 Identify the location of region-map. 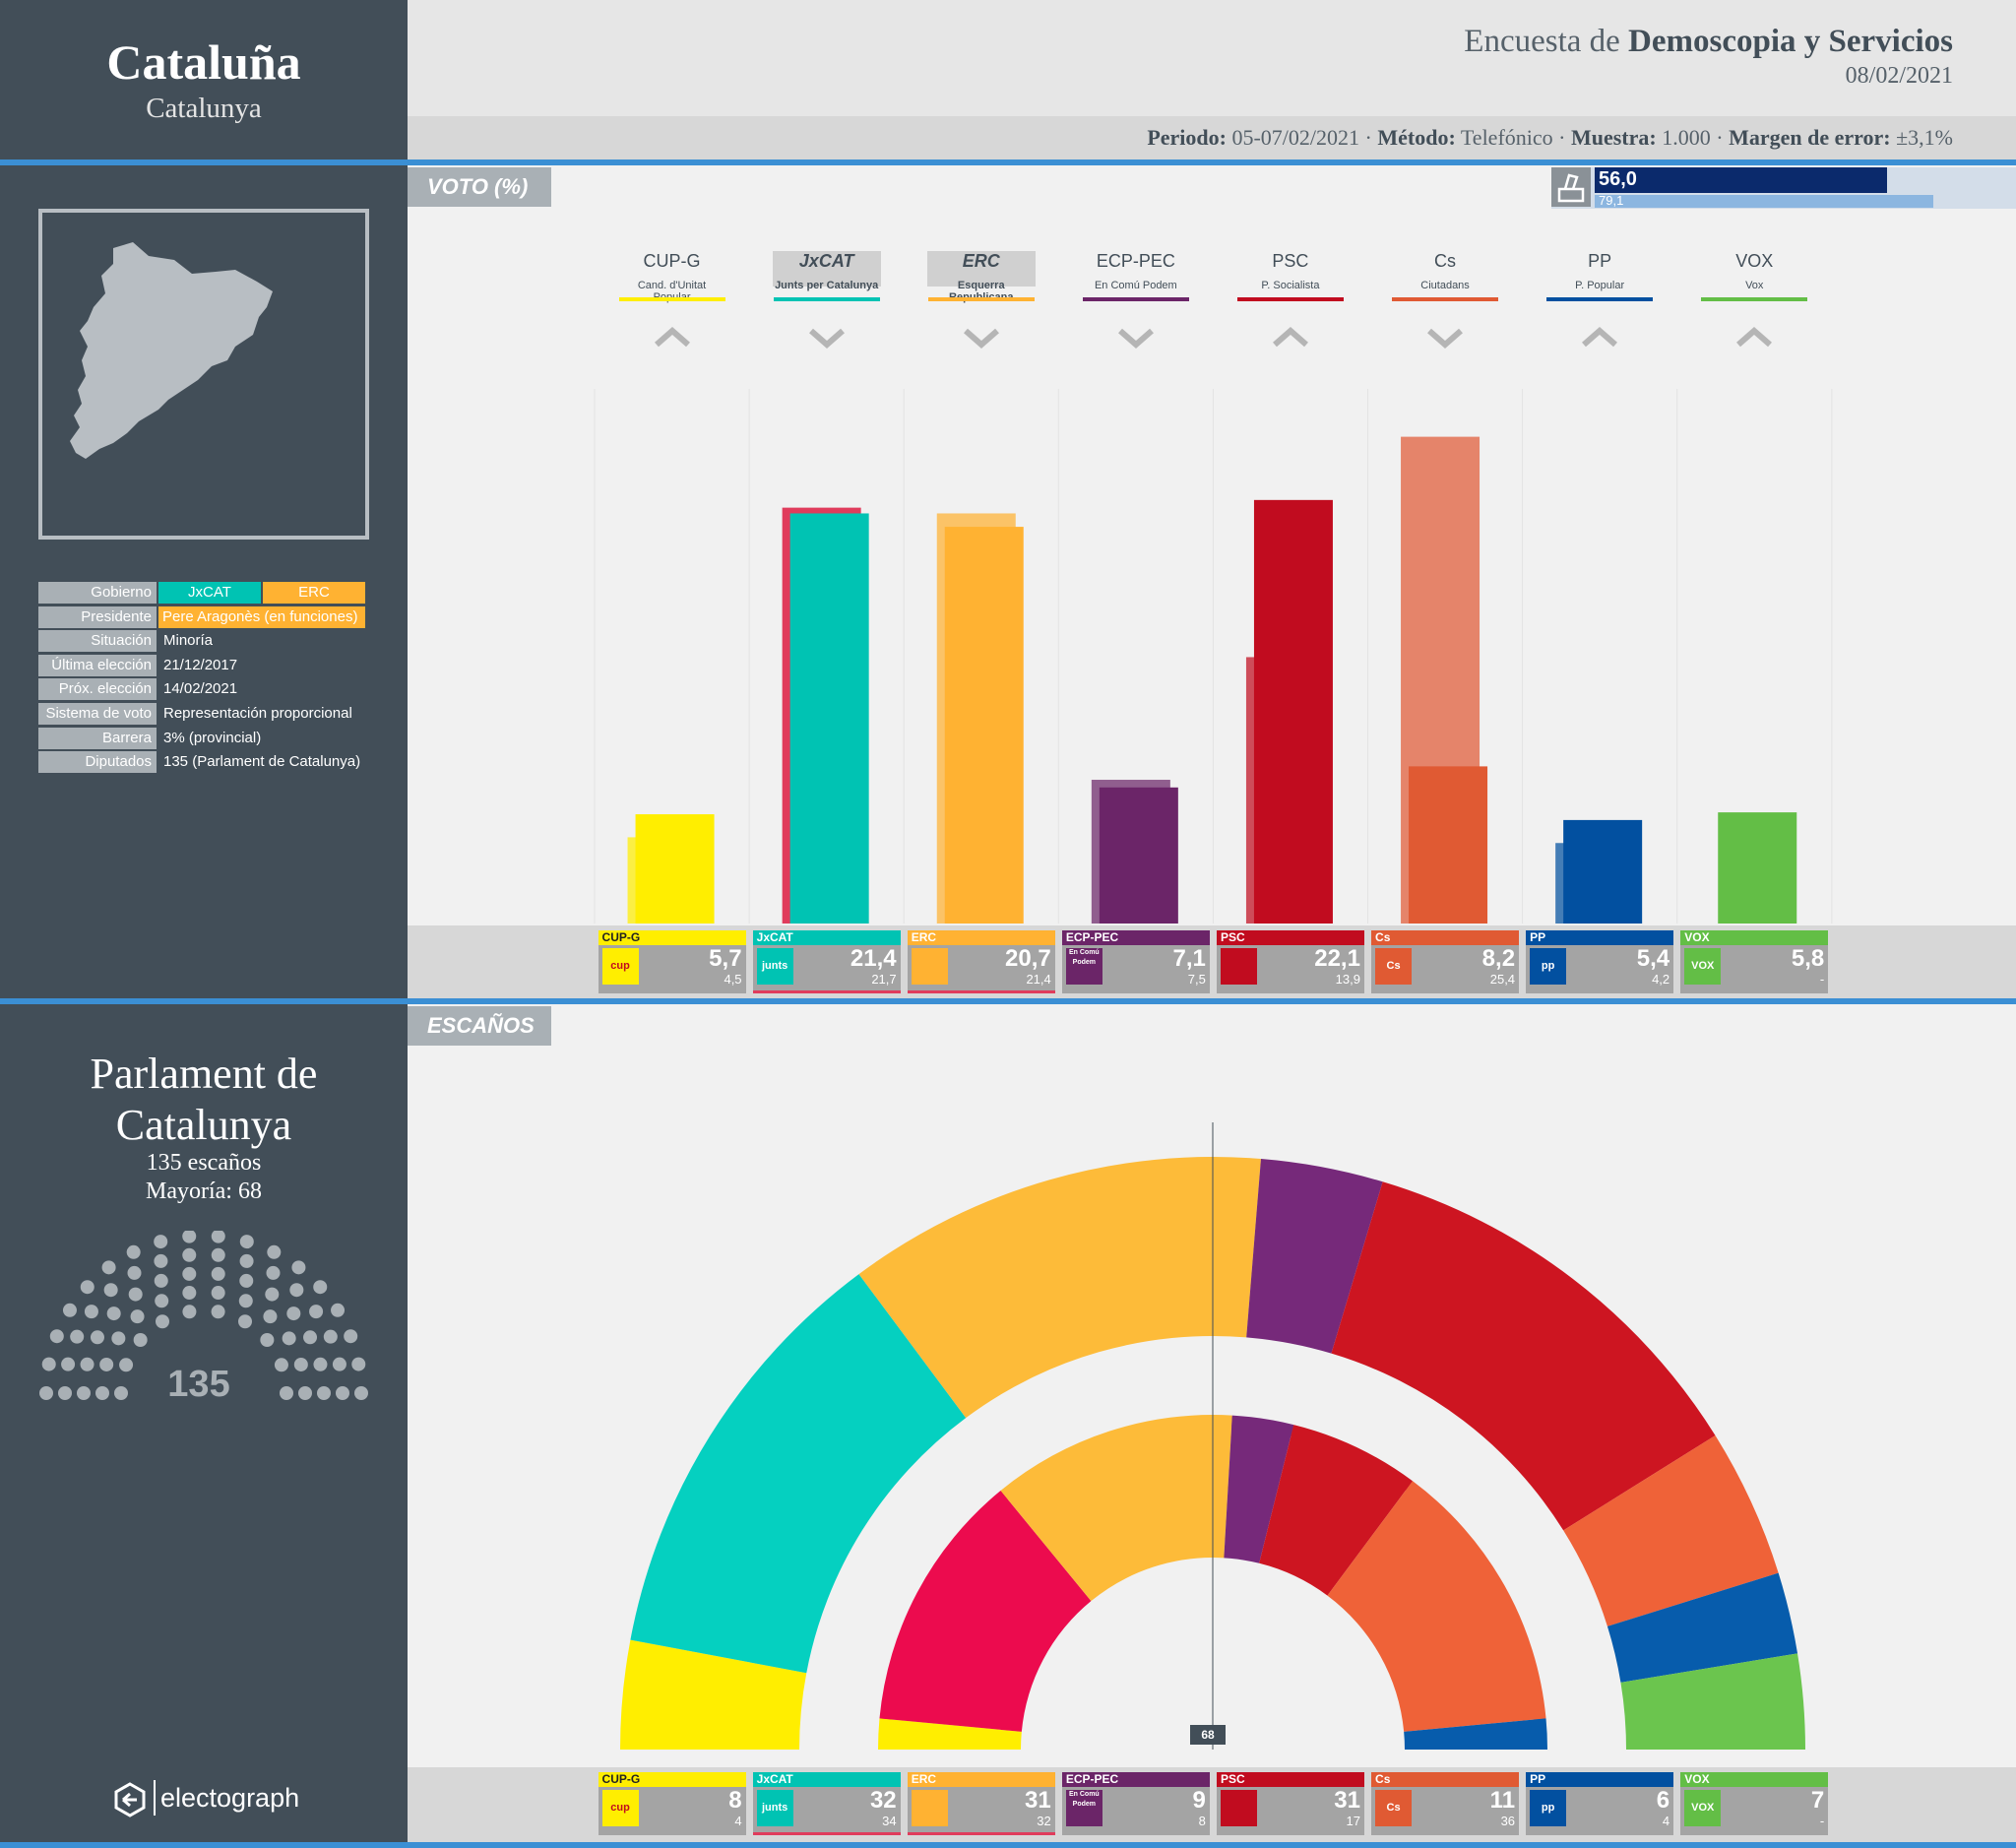
(203, 374).